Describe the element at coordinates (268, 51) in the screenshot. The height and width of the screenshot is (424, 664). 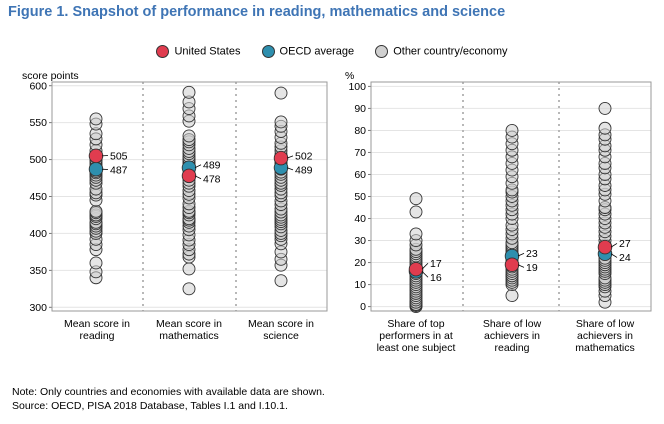
I see `legend-swatch-oecd-average` at that location.